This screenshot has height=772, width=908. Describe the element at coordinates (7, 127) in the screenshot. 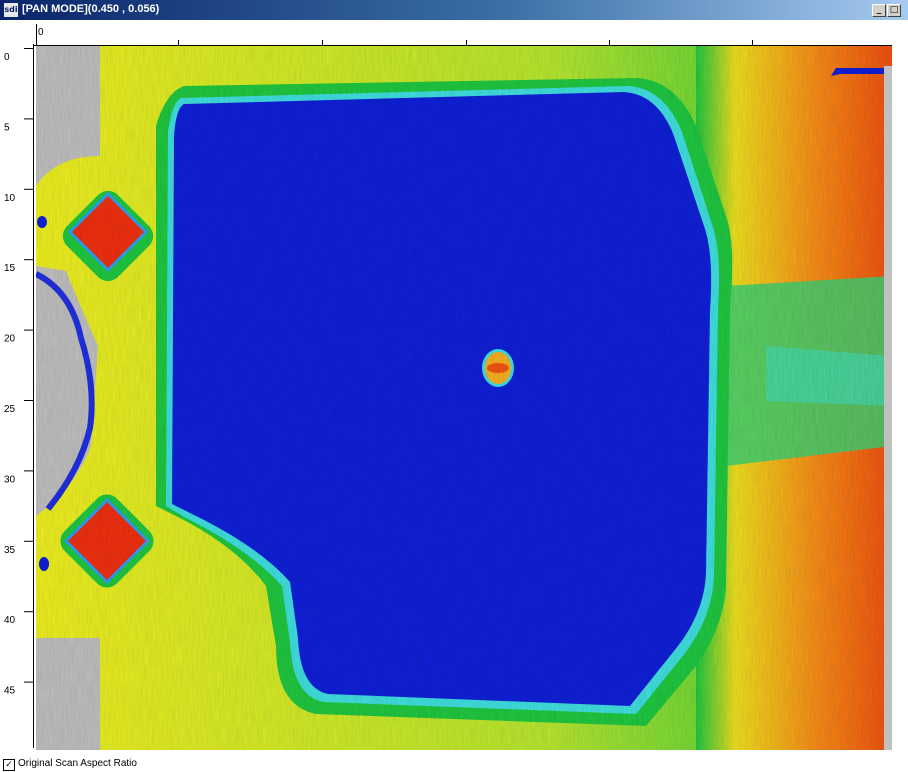

I see `vruler-label: 5` at that location.